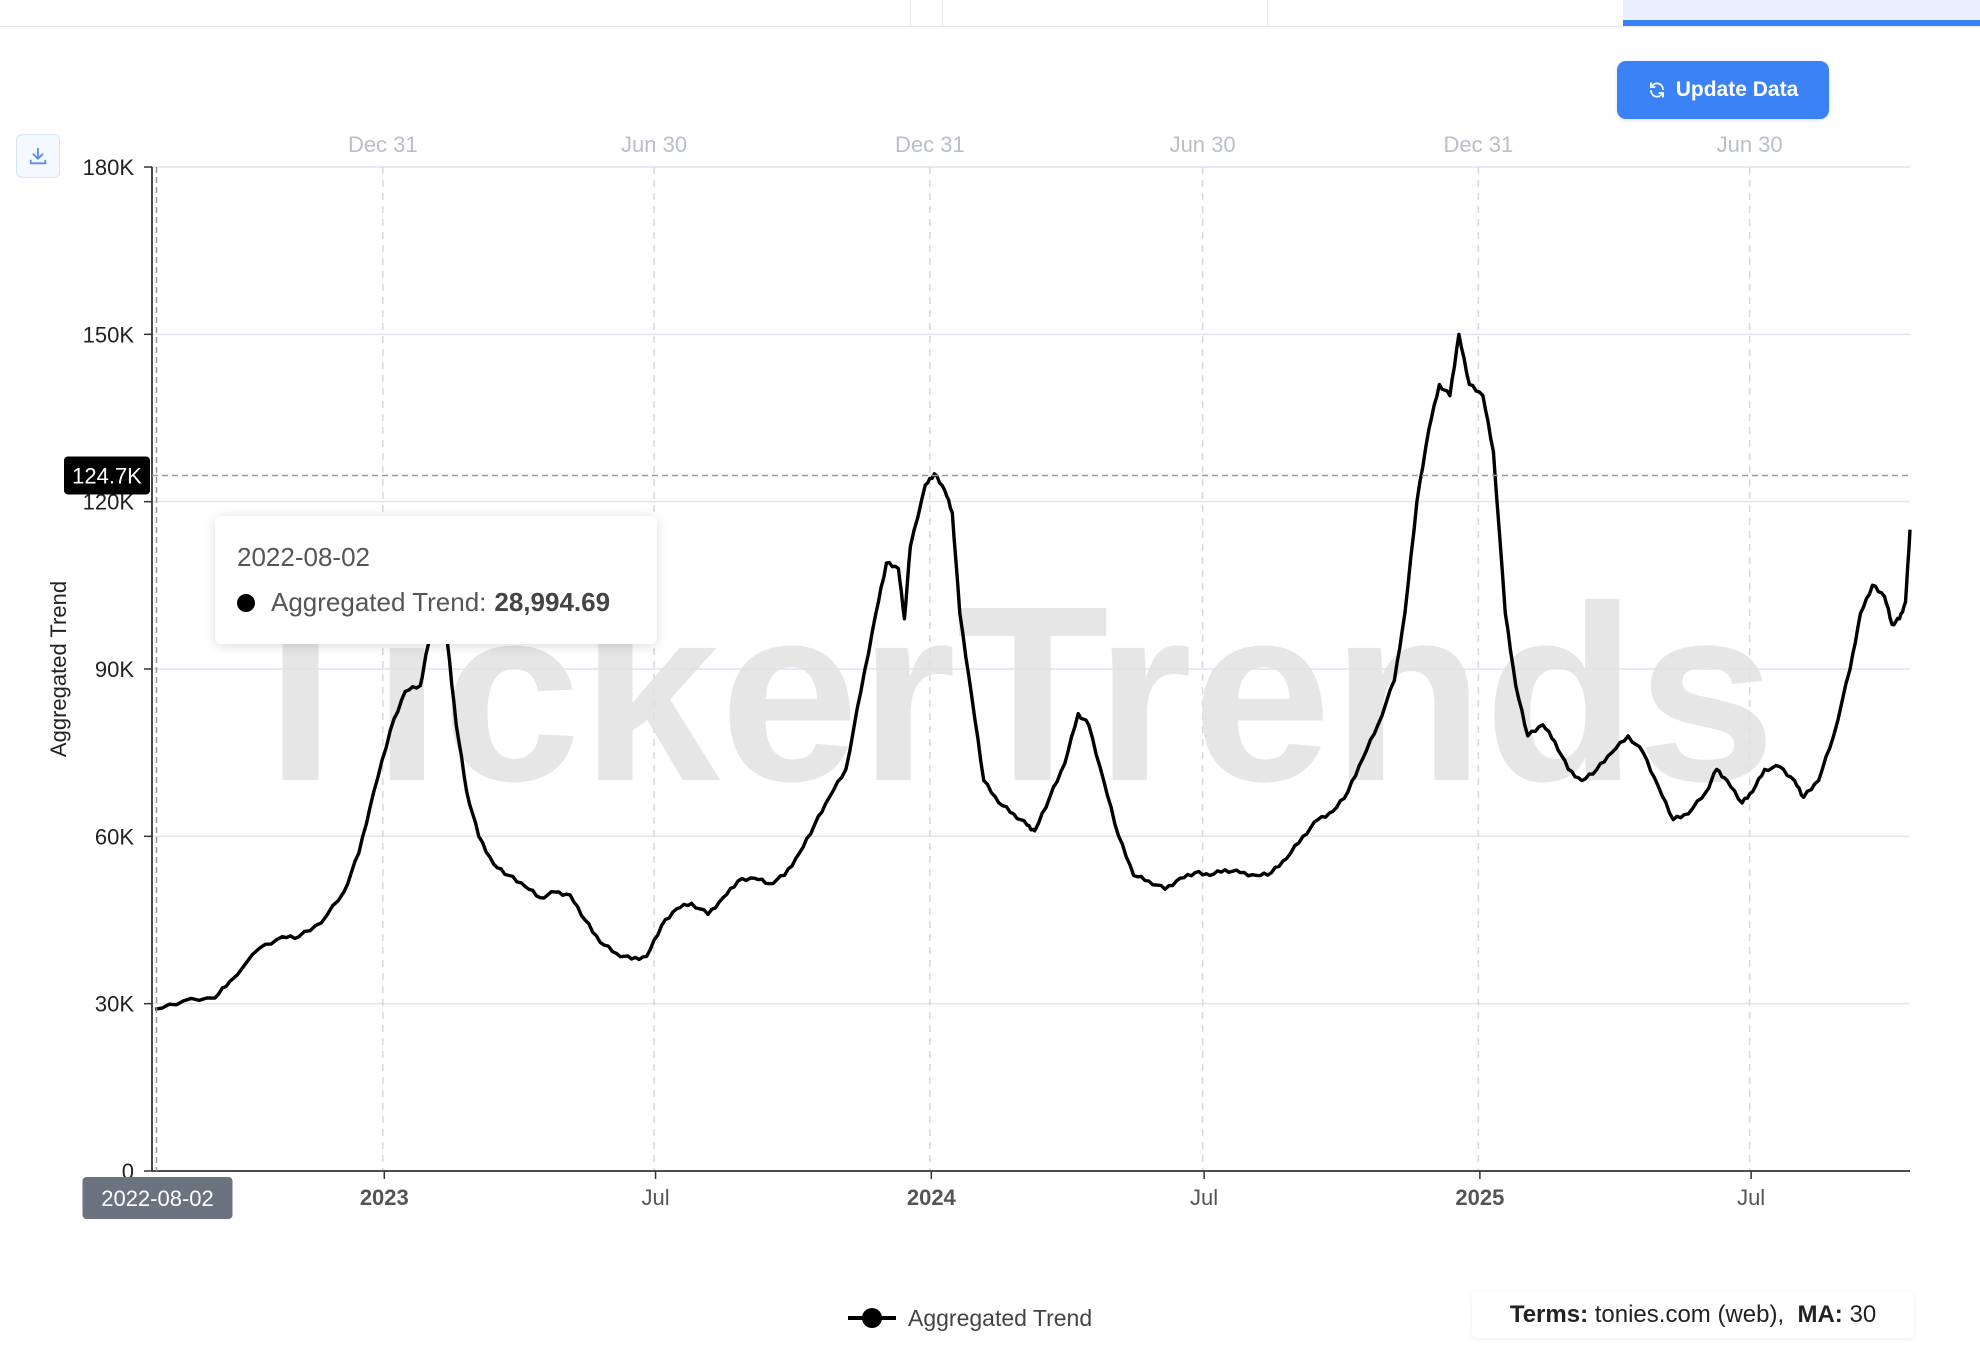 Image resolution: width=1980 pixels, height=1348 pixels. What do you see at coordinates (436, 580) in the screenshot?
I see `tooltip: 2022-08-02 Aggregated Trend: 28,994.69` at bounding box center [436, 580].